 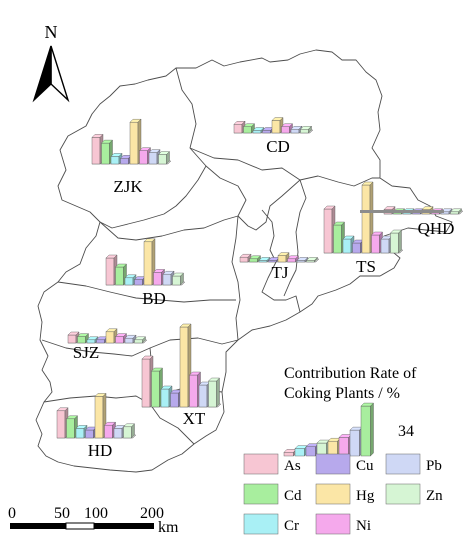 I want to click on scale-unit: km, so click(x=168, y=527).